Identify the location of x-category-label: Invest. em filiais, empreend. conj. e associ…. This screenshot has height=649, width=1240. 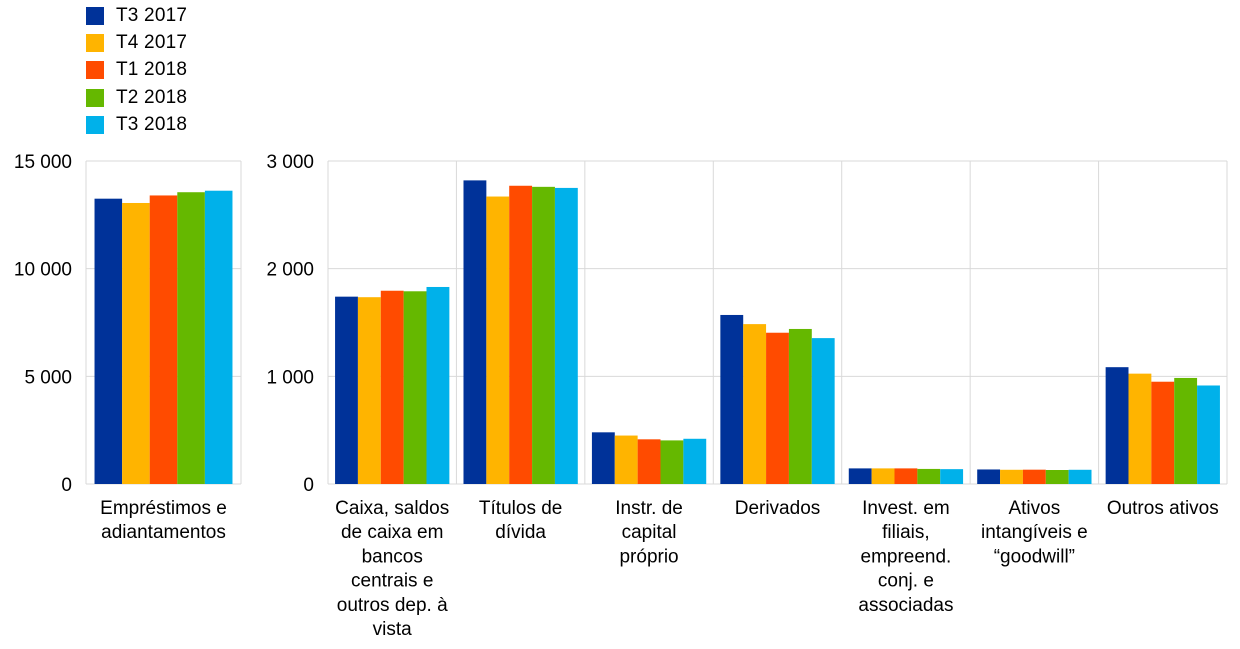
(905, 557).